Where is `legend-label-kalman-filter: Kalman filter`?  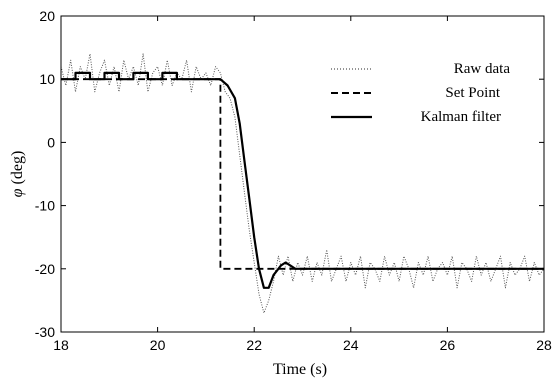
legend-label-kalman-filter: Kalman filter is located at coordinates (461, 117).